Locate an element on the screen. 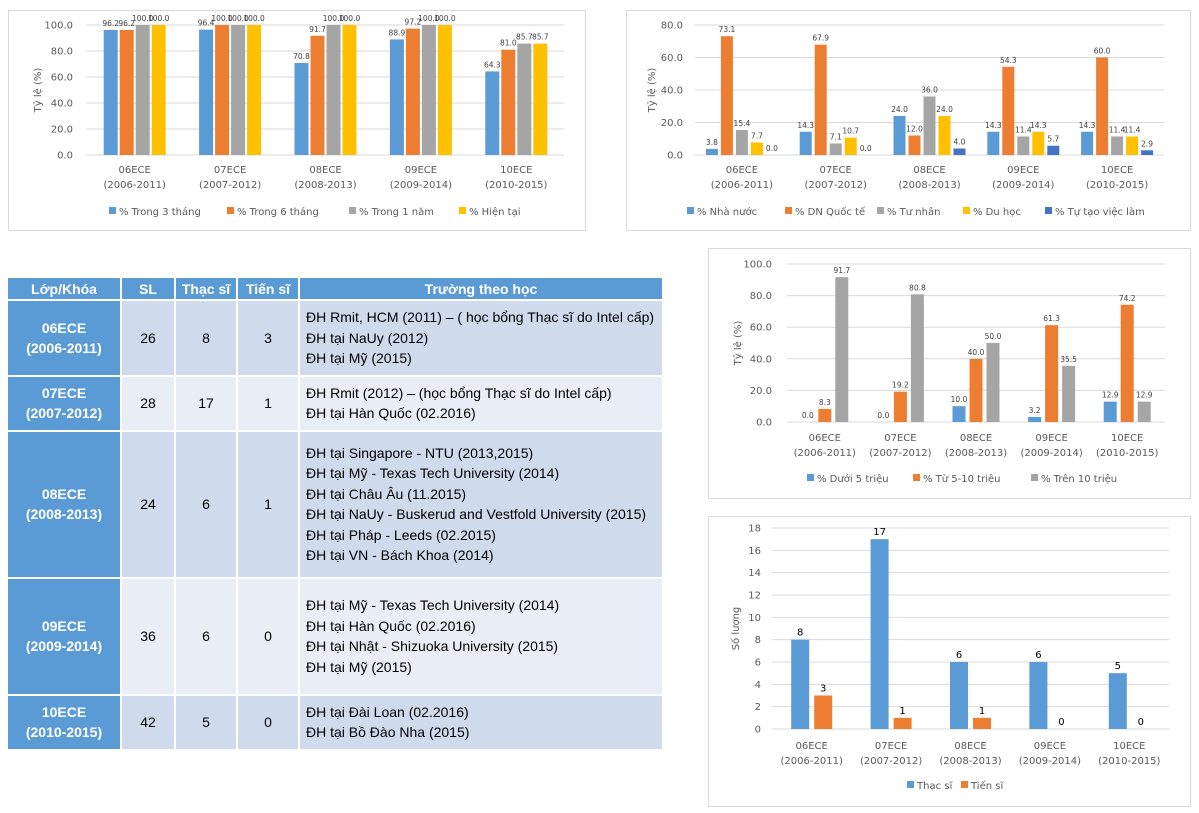 Image resolution: width=1199 pixels, height=813 pixels. data-label: 60.0 is located at coordinates (1102, 51).